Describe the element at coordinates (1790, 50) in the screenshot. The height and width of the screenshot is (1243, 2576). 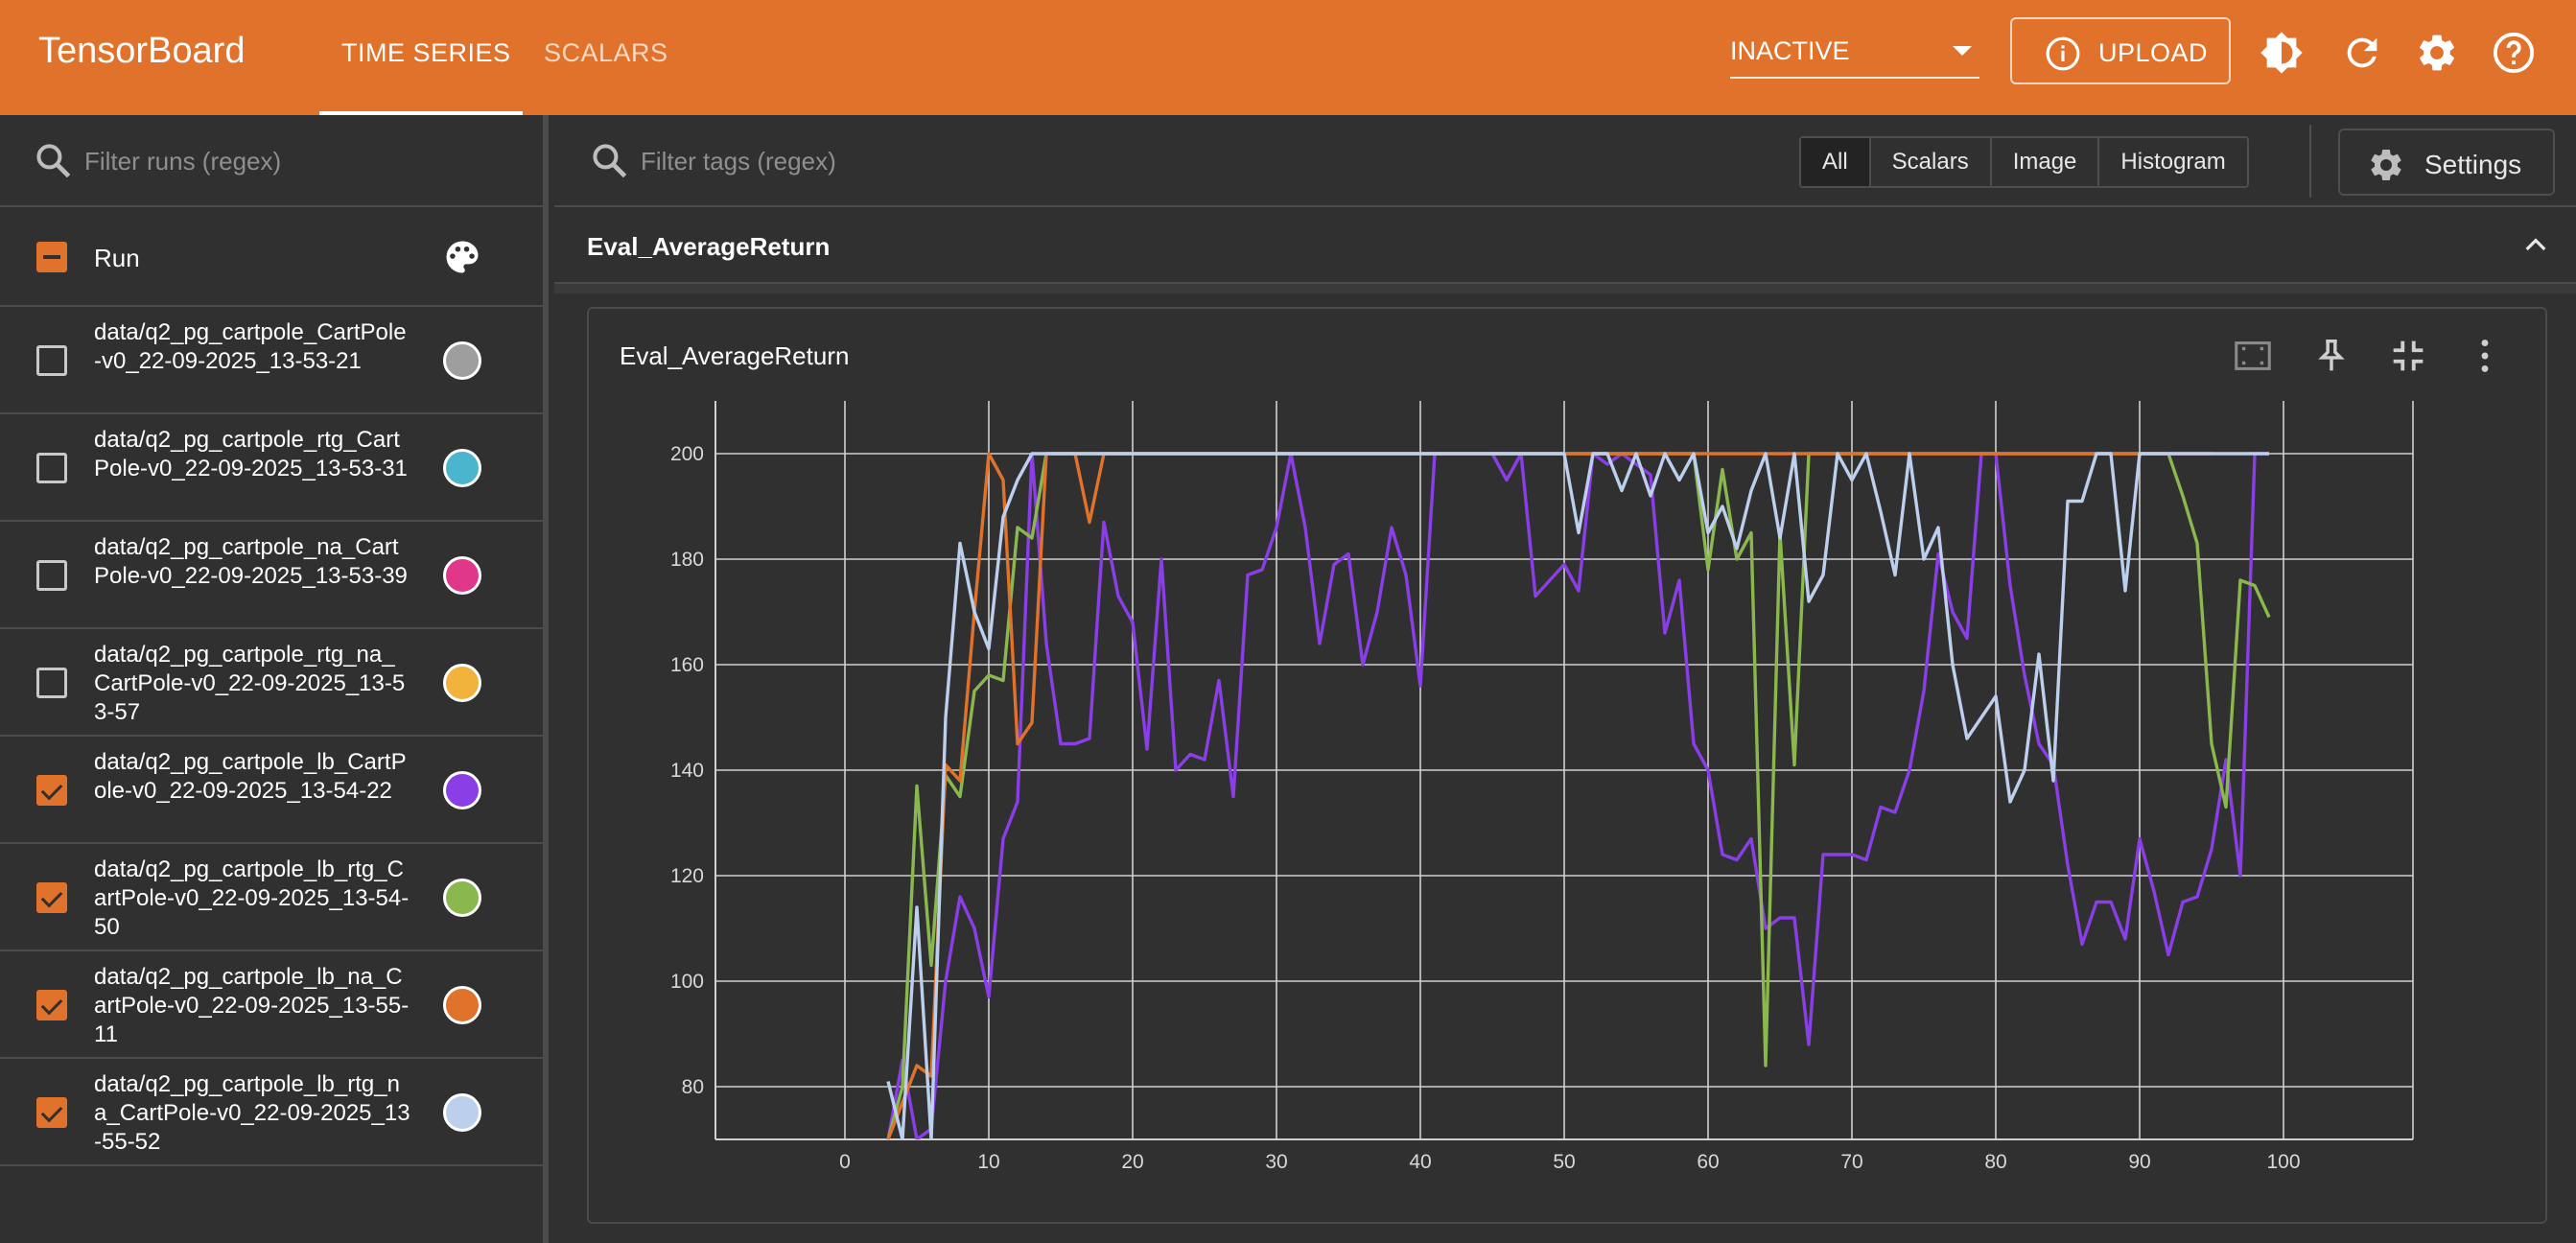
I see `plugin-select-value: INACTIVE` at that location.